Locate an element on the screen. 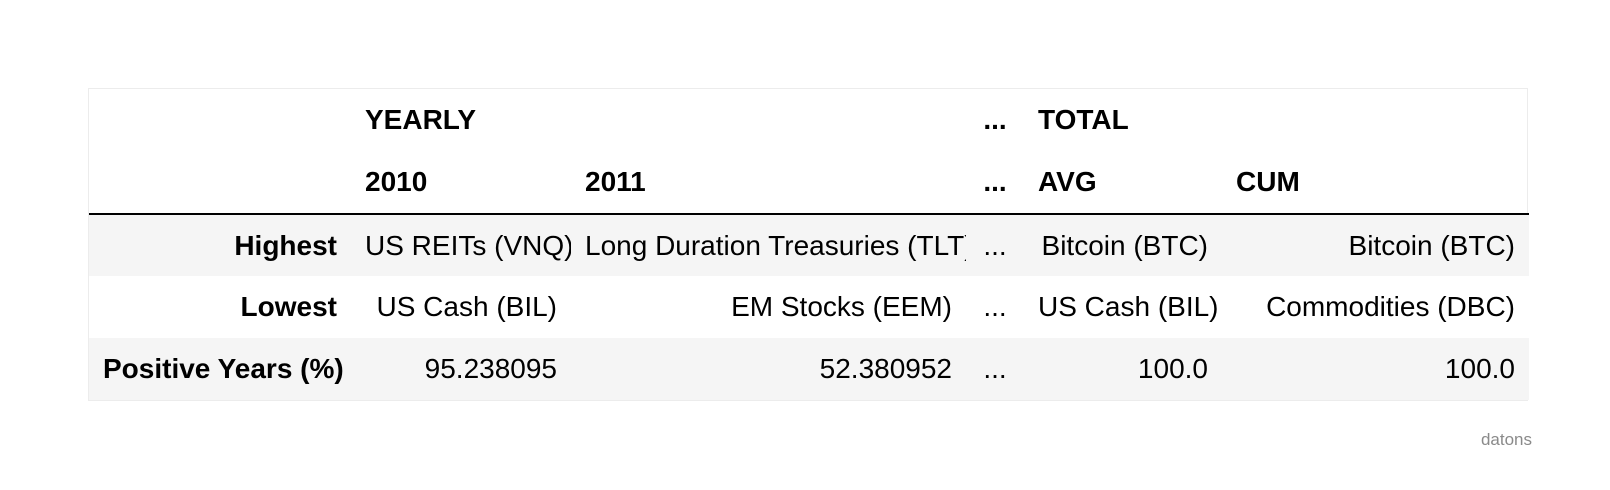  index-sub-header is located at coordinates (220, 182).